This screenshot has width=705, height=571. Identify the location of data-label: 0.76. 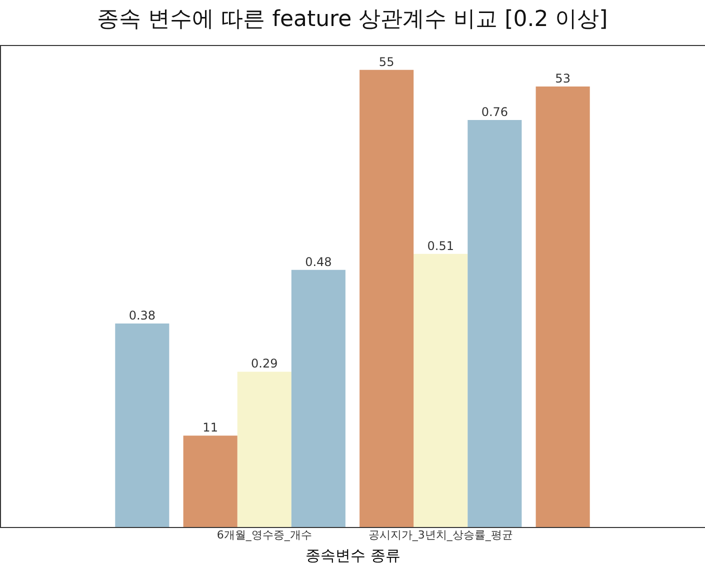
(494, 111).